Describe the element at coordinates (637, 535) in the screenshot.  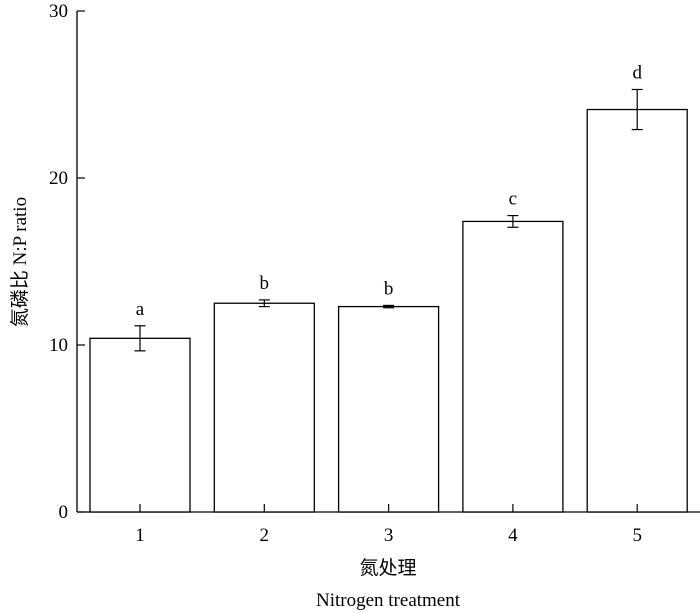
I see `x-tick-label: 5` at that location.